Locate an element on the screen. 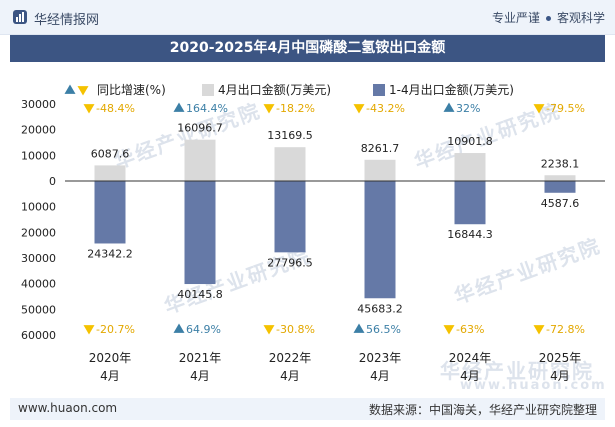  y-tick-label: 0 is located at coordinates (52, 181).